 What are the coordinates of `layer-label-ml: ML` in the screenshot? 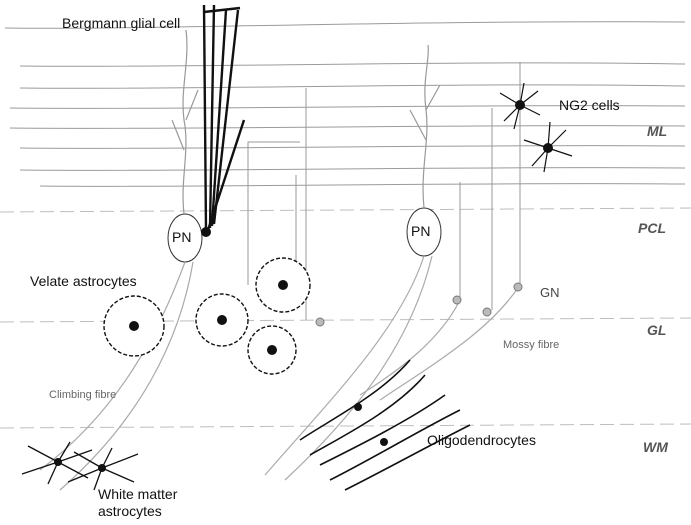 It's located at (657, 131).